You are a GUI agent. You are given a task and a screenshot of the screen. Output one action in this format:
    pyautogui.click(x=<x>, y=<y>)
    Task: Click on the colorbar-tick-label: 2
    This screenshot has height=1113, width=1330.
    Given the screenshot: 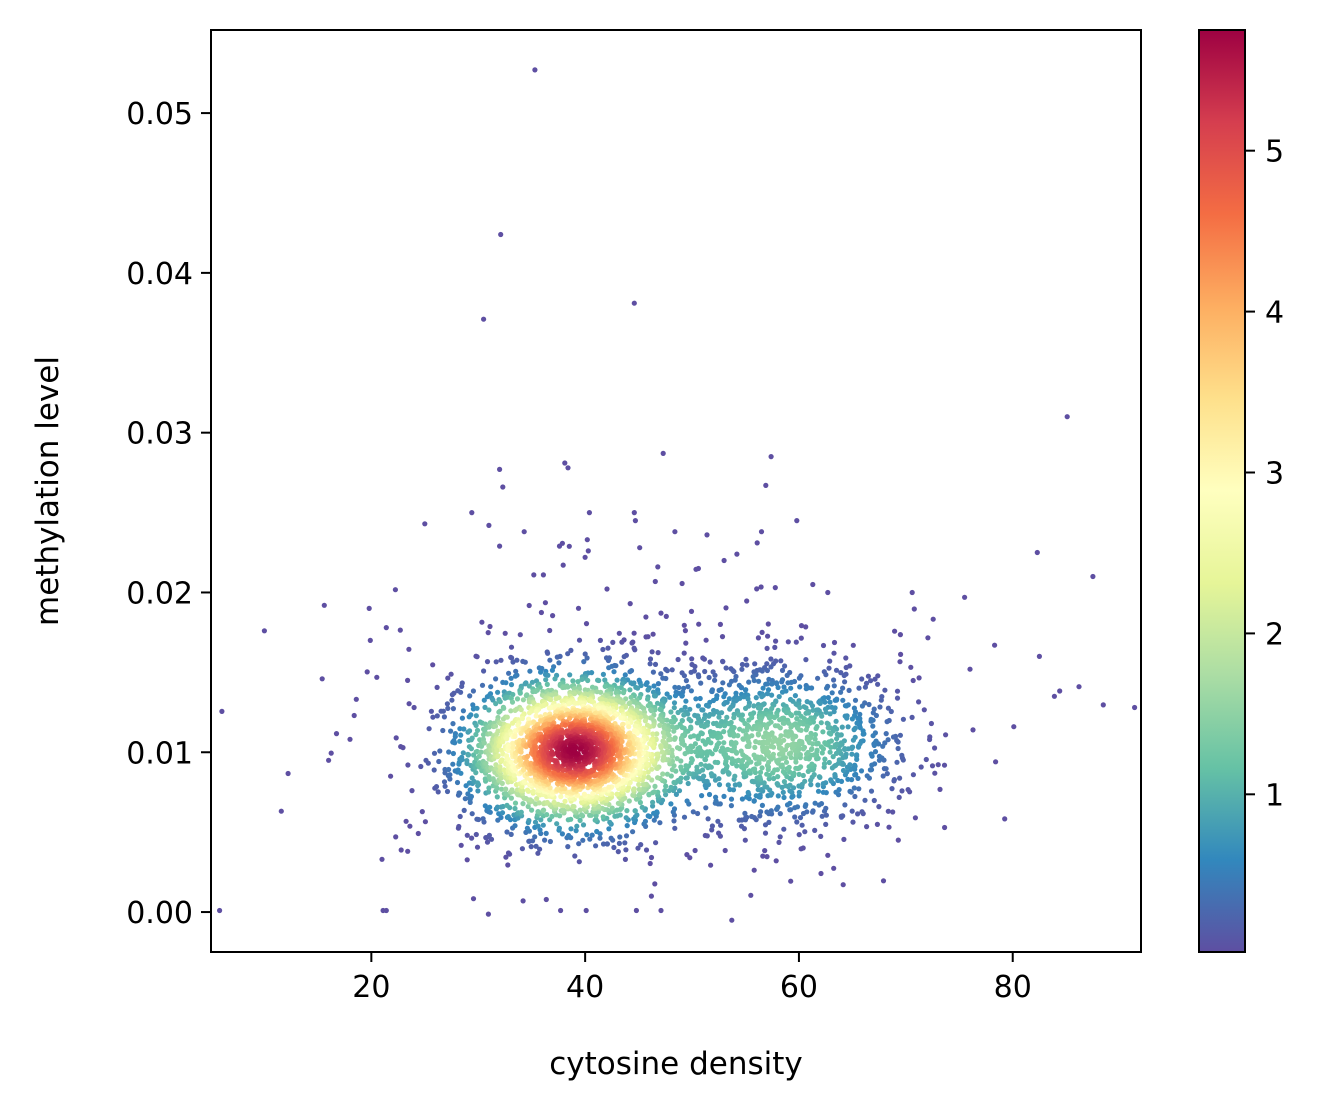 What is the action you would take?
    pyautogui.click(x=1274, y=634)
    